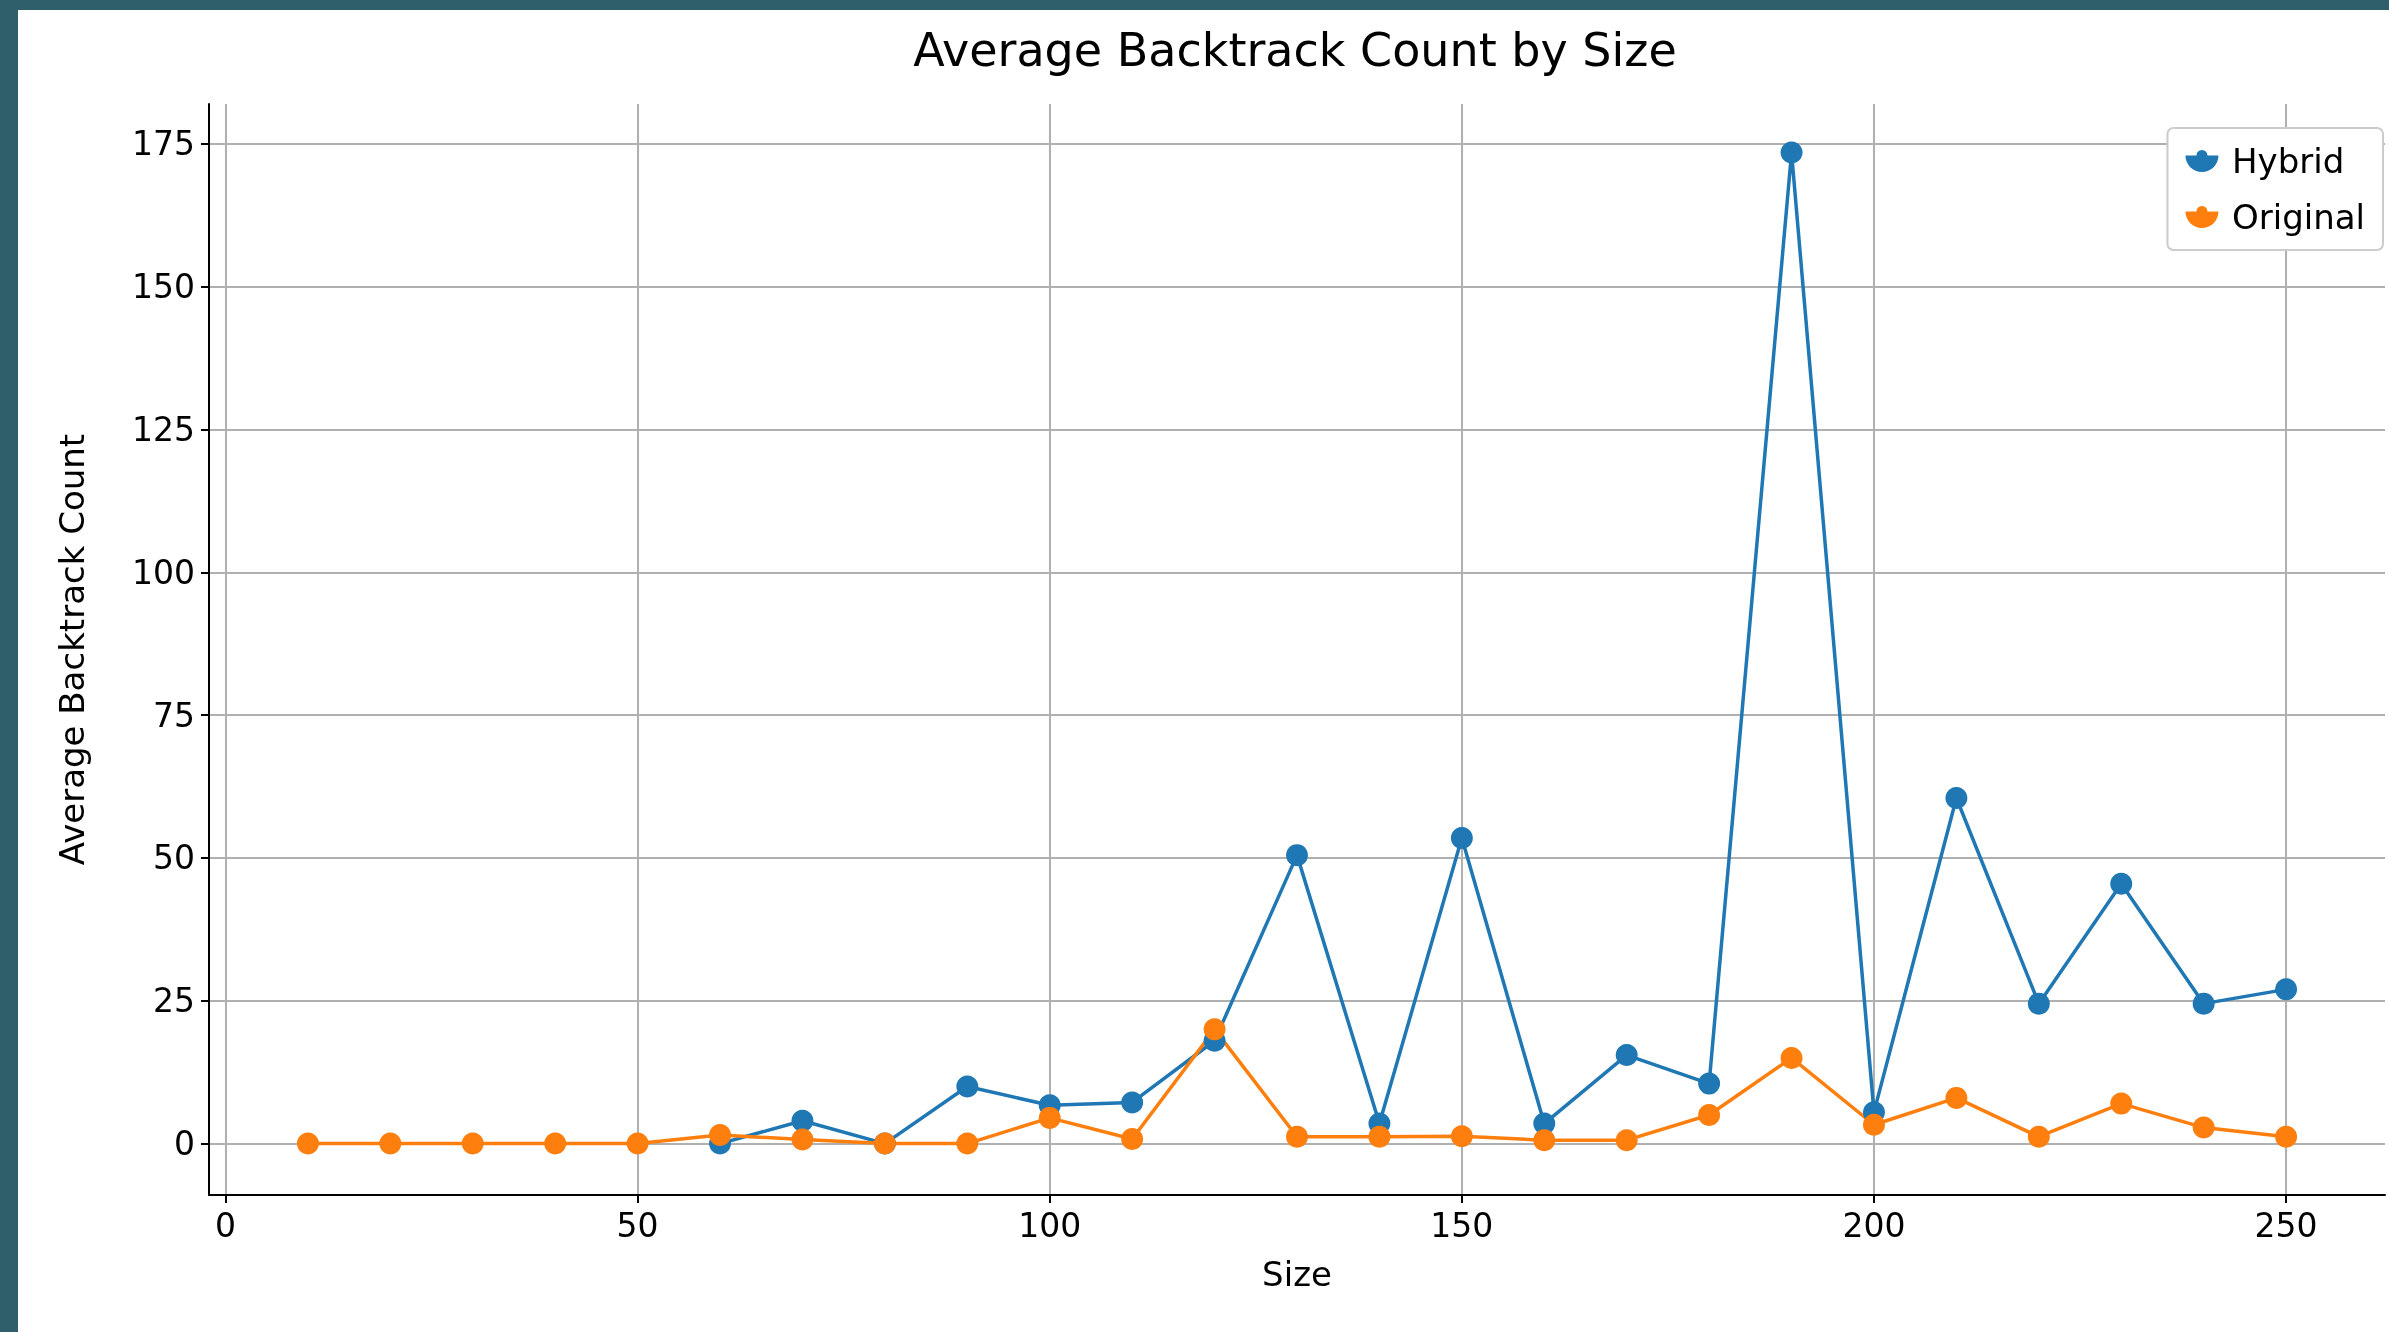 This screenshot has width=2389, height=1332. What do you see at coordinates (1462, 1225) in the screenshot?
I see `x-tick-label: 150` at bounding box center [1462, 1225].